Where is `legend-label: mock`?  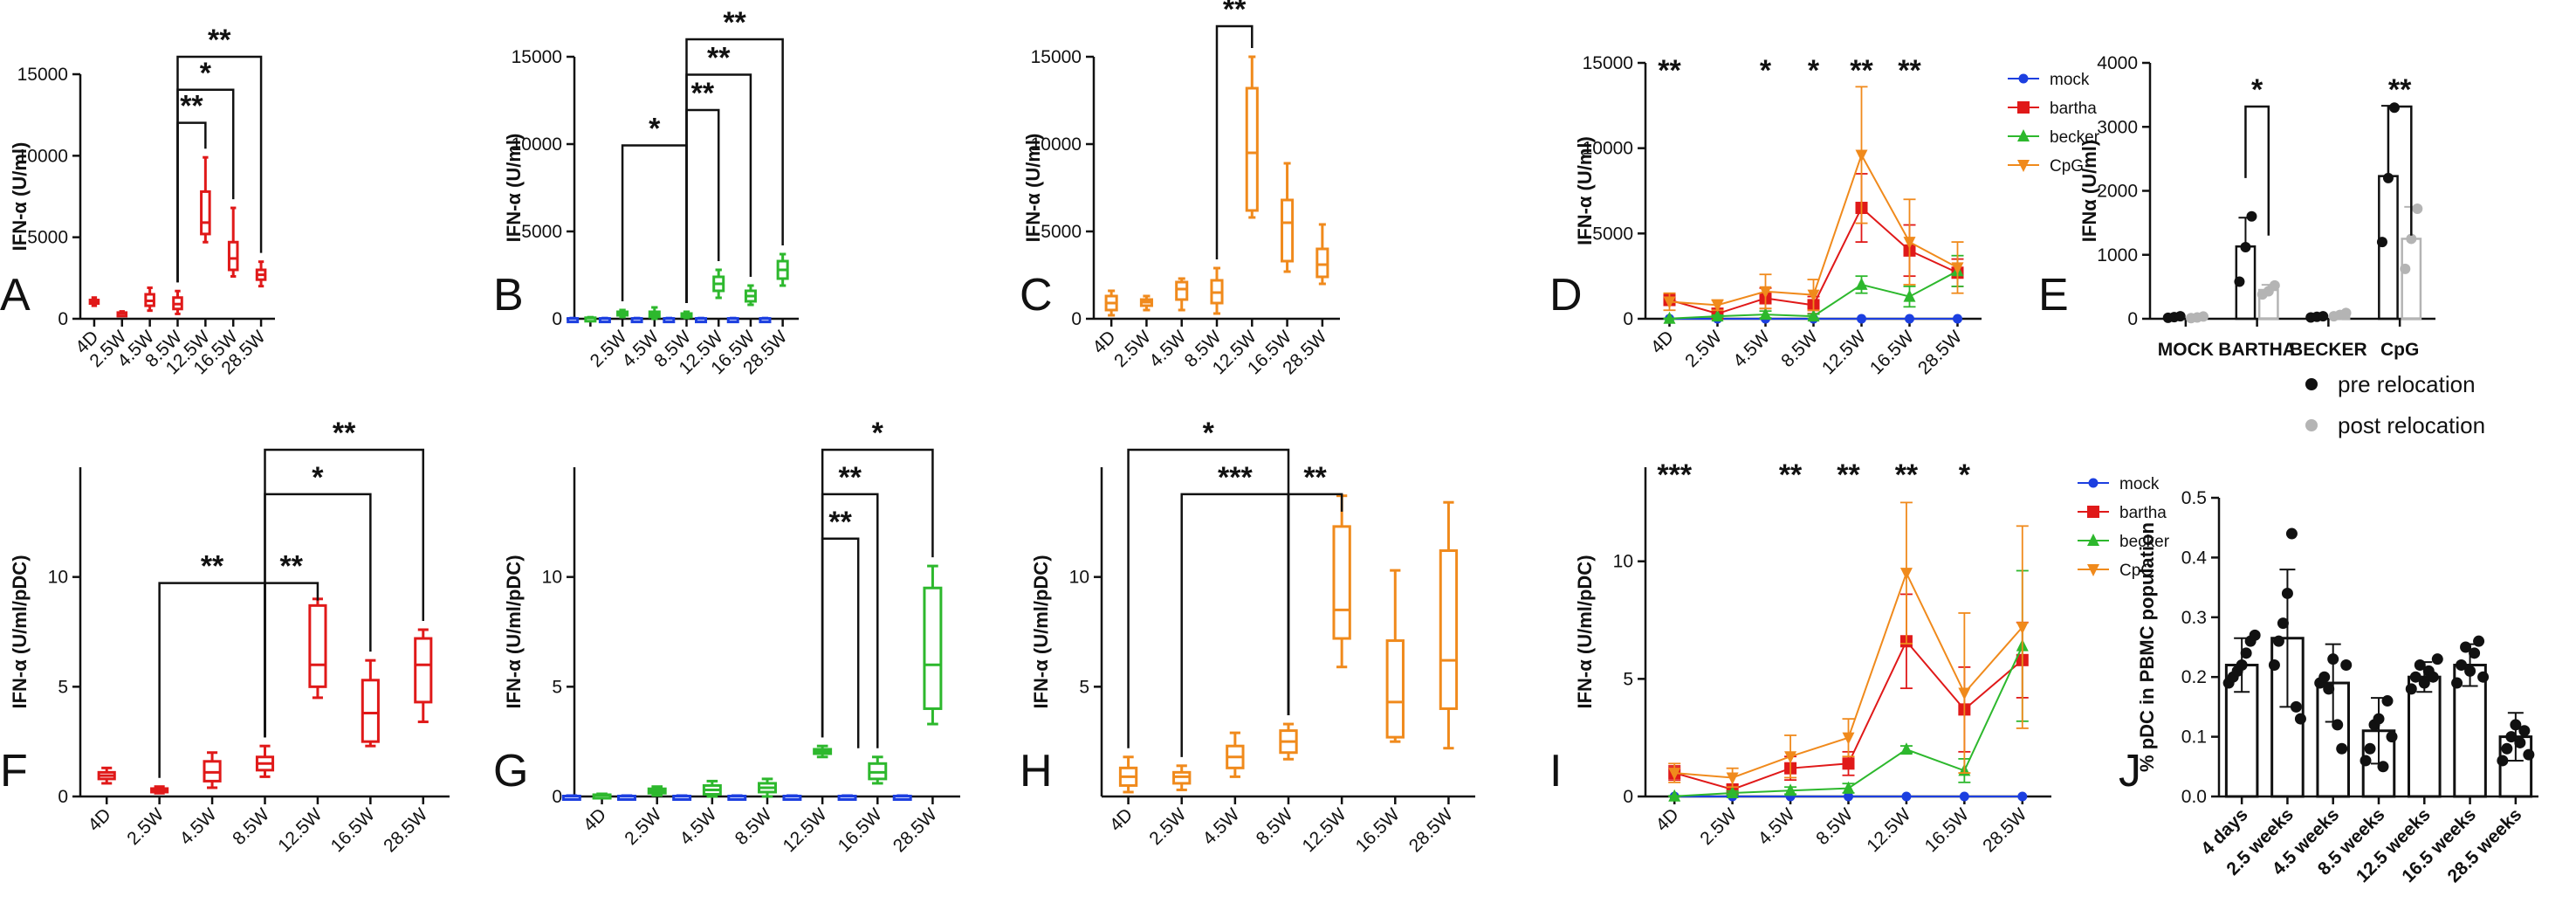
legend-label: mock is located at coordinates (2070, 80).